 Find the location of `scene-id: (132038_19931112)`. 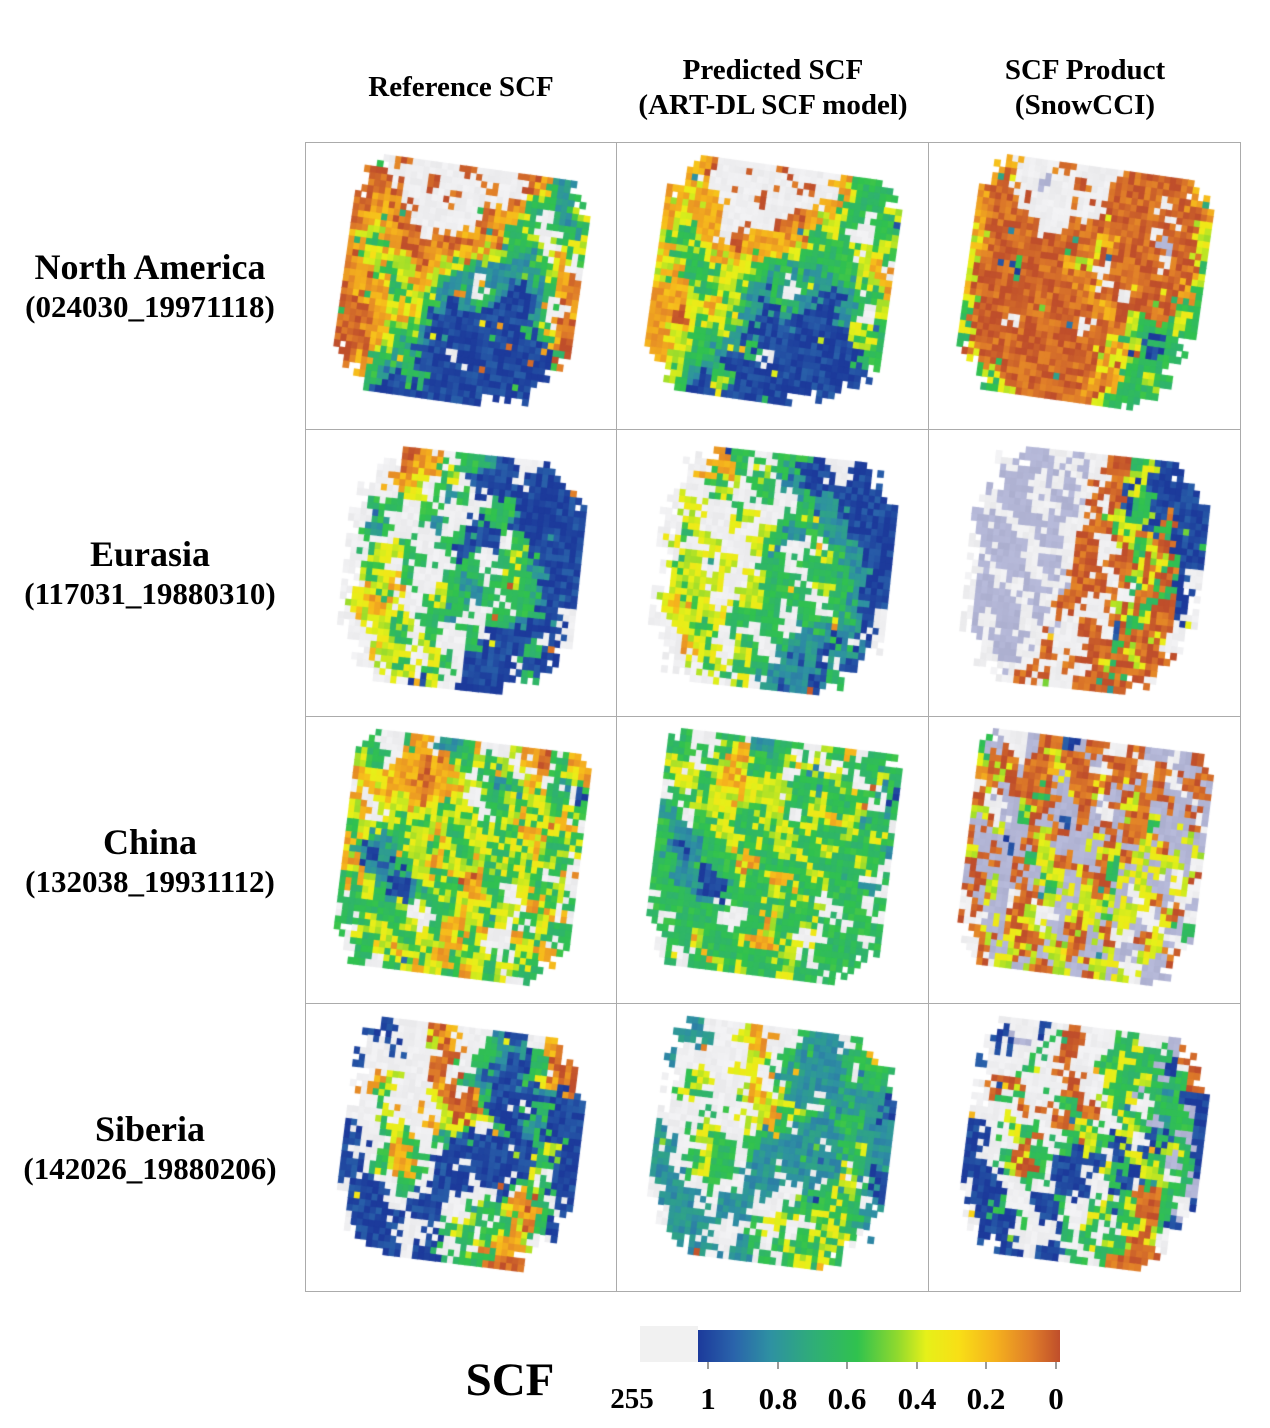

scene-id: (132038_19931112) is located at coordinates (150, 882).